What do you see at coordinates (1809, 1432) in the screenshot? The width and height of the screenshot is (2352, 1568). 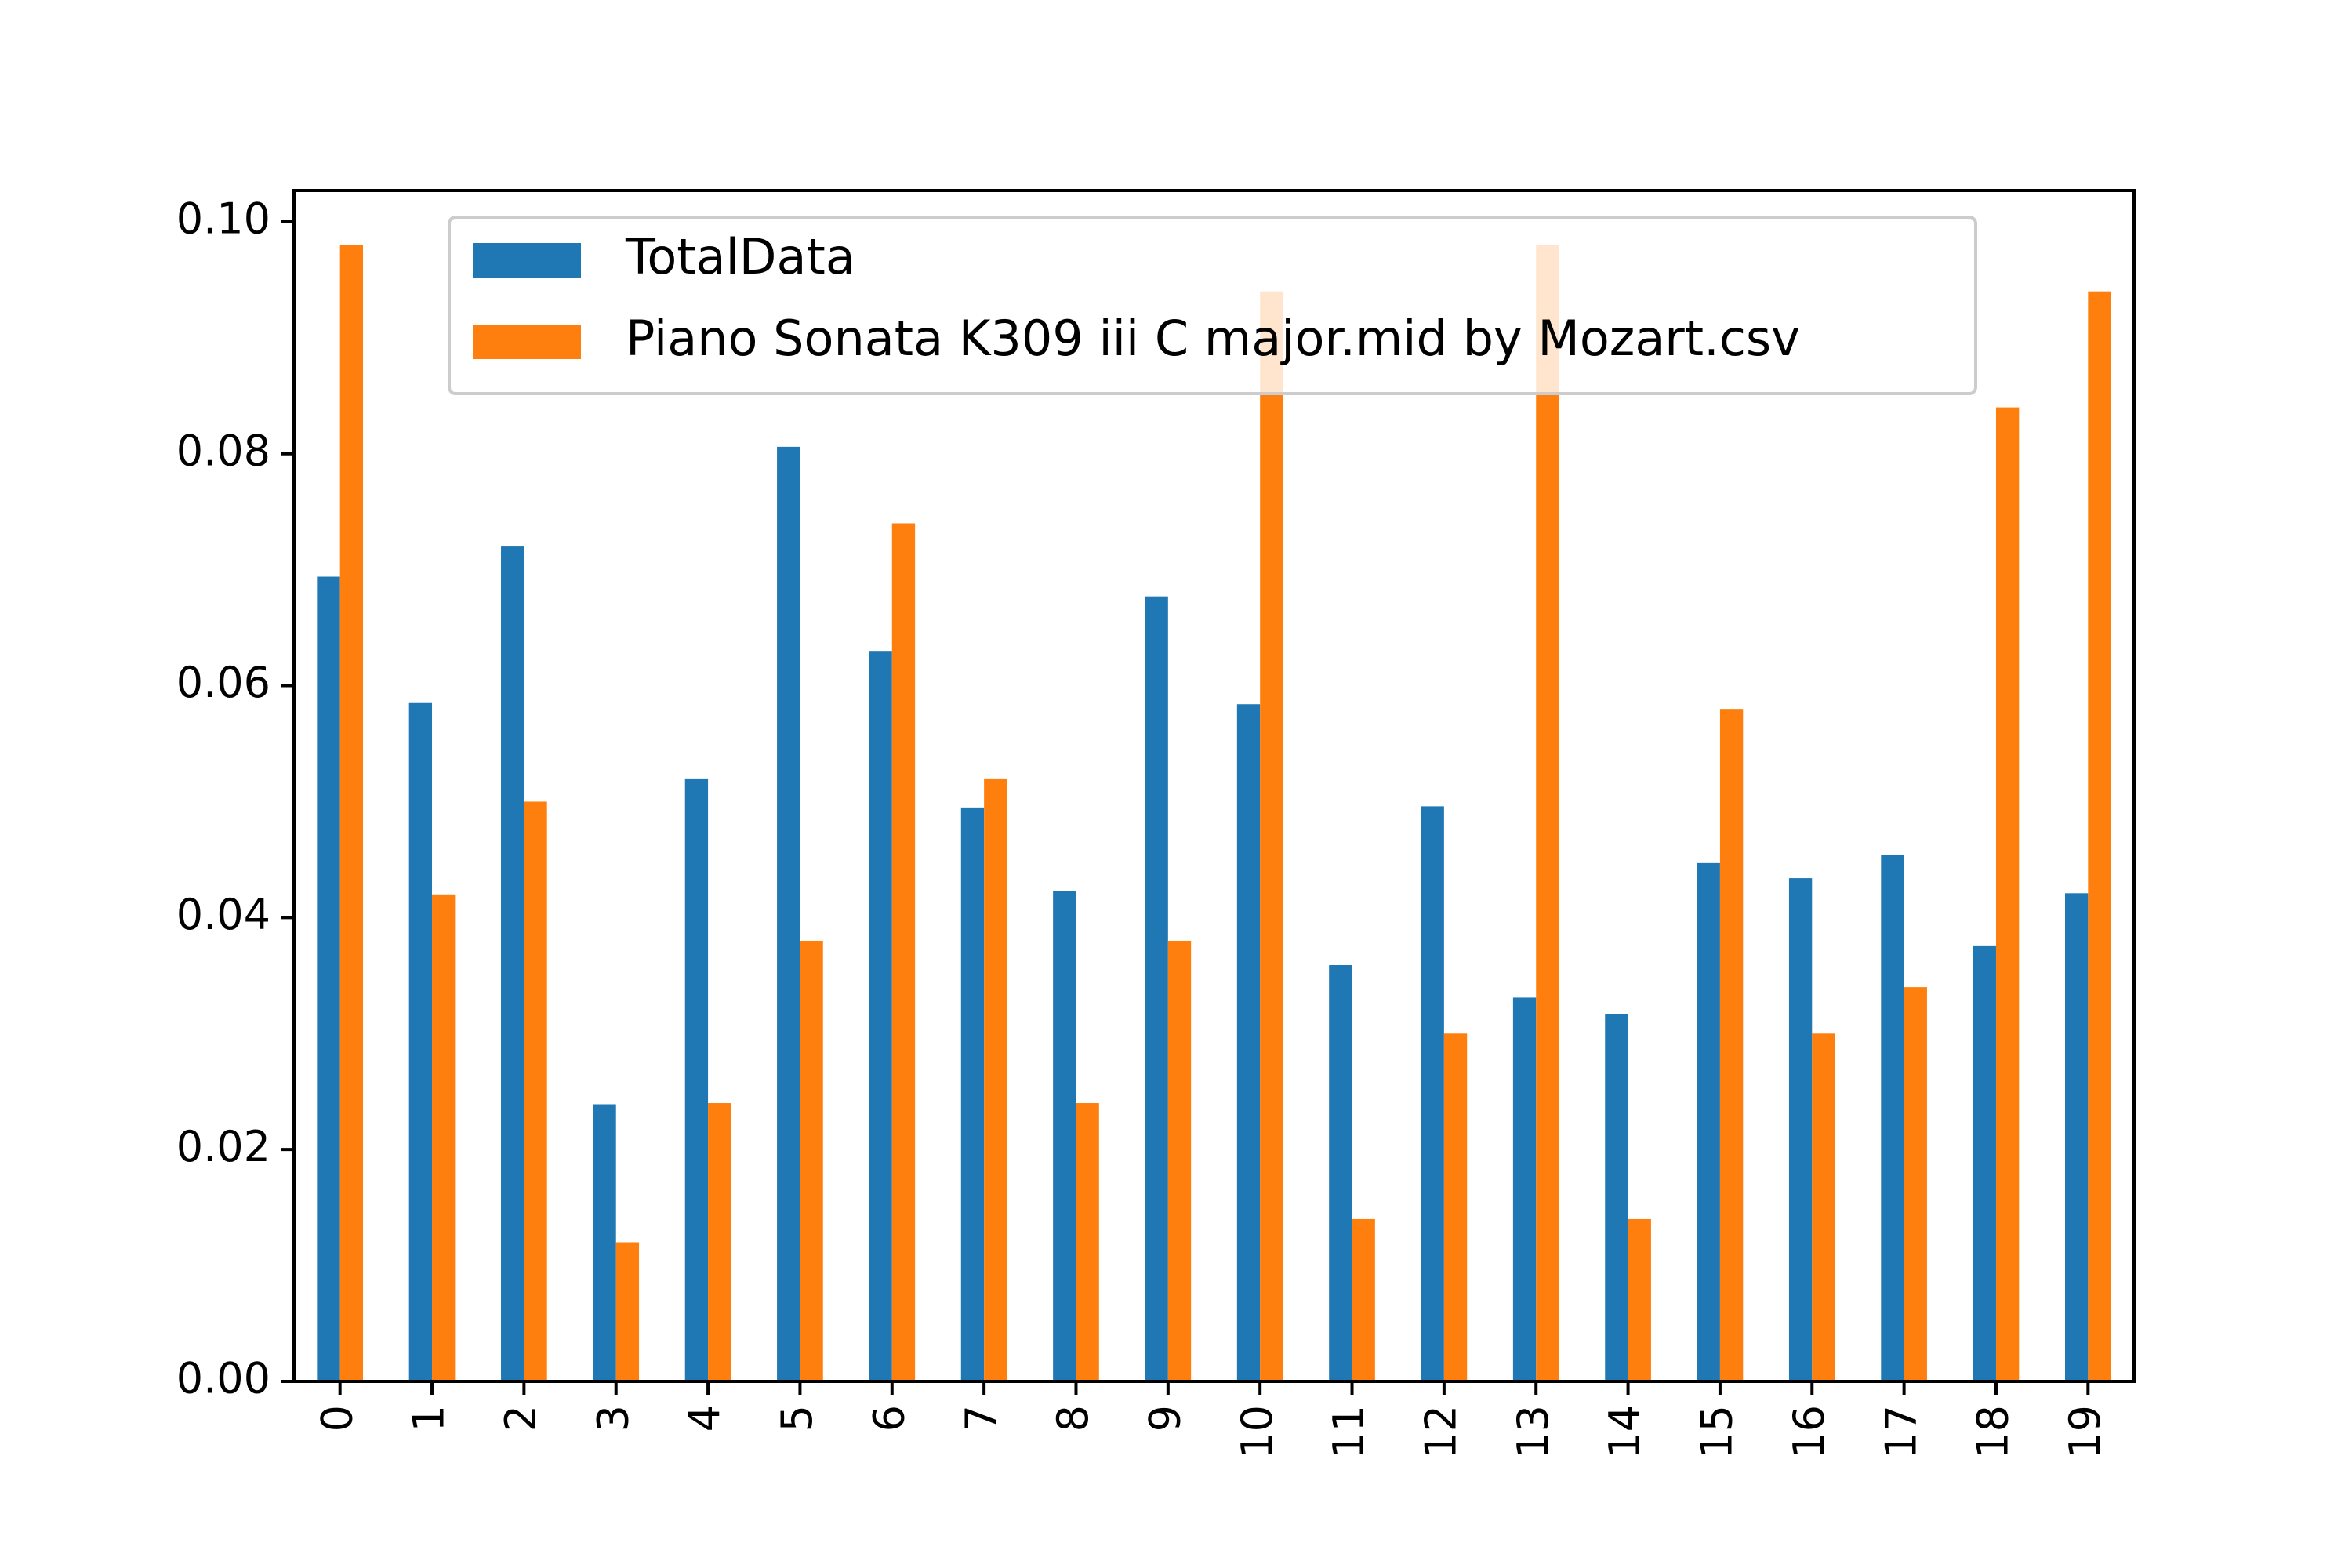 I see `x-tick-label: 16` at bounding box center [1809, 1432].